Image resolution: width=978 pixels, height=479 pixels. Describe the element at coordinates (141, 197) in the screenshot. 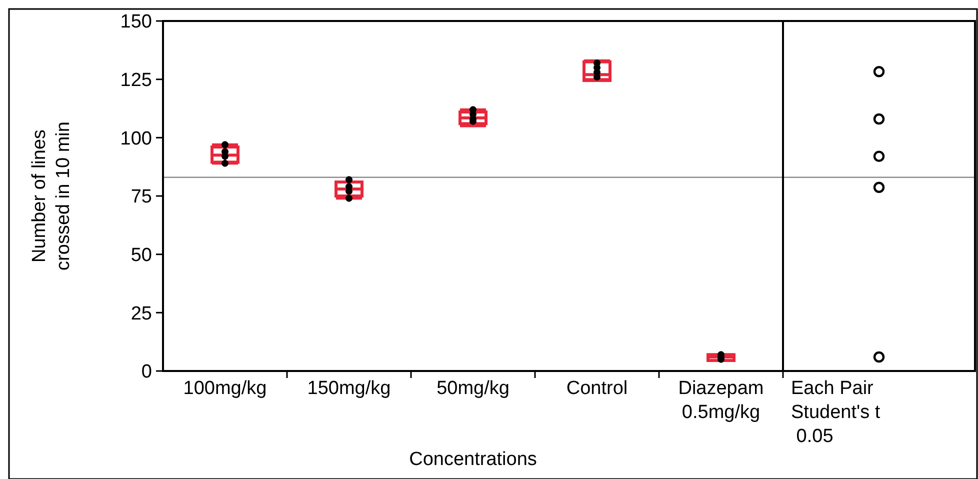

I see `y-tick-label: 75` at that location.